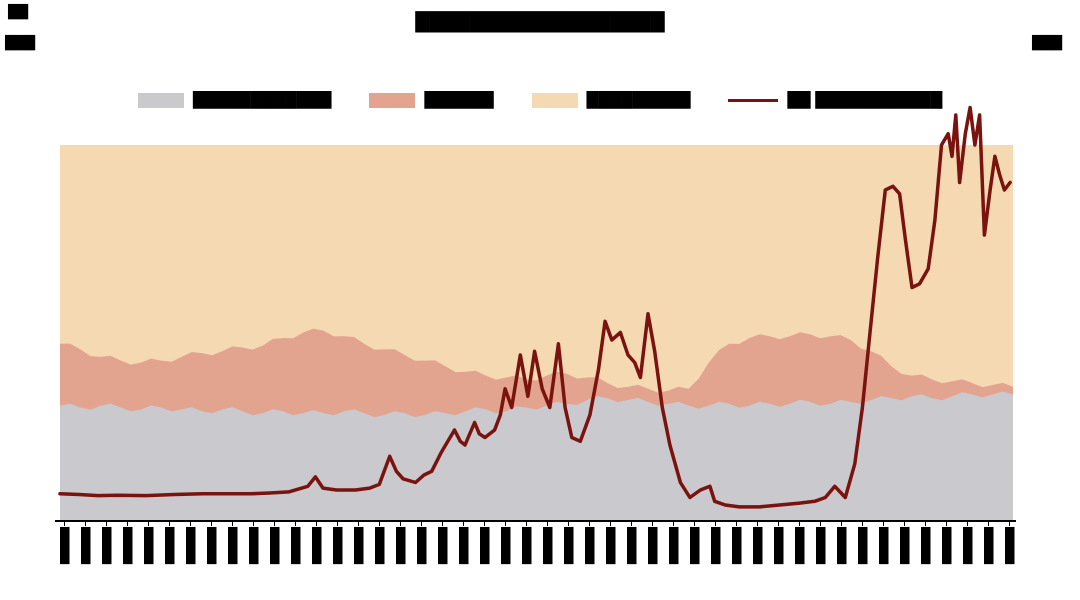  Describe the element at coordinates (535, 521) in the screenshot. I see `x-axis-line` at that location.